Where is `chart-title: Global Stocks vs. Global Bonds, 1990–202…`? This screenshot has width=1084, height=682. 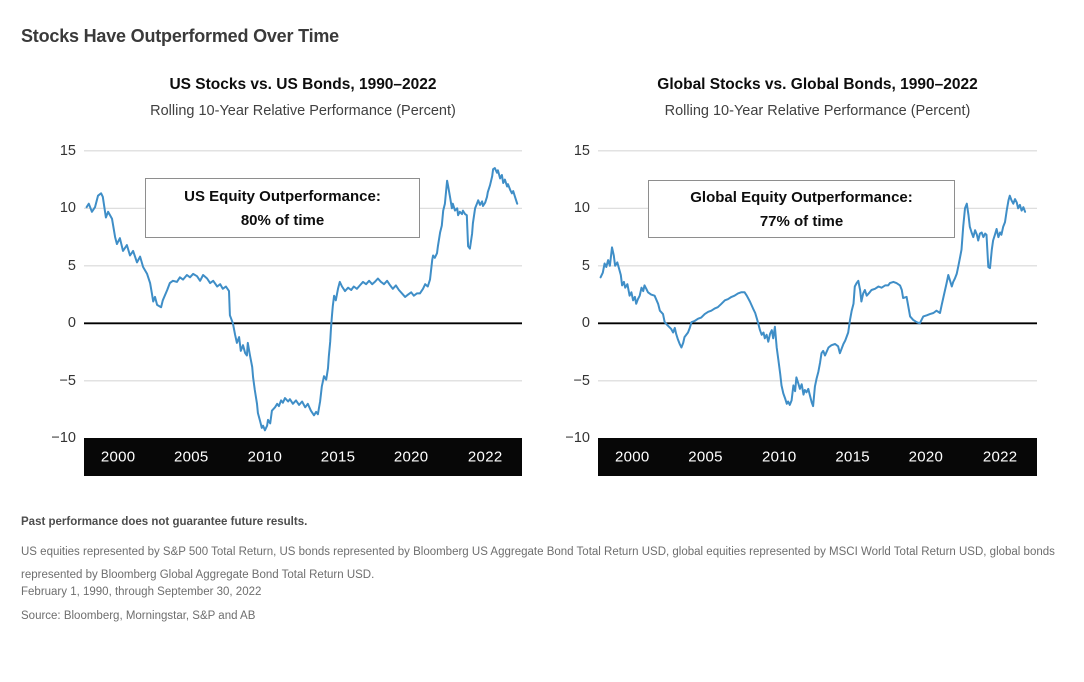 chart-title: Global Stocks vs. Global Bonds, 1990–202… is located at coordinates (817, 84).